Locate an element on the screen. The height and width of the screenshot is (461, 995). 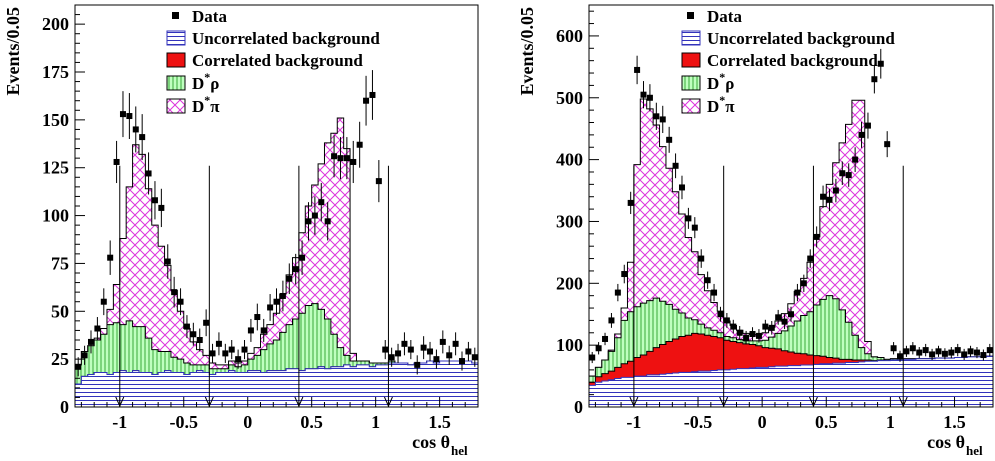
x-tick-label: 0.5 is located at coordinates (311, 422).